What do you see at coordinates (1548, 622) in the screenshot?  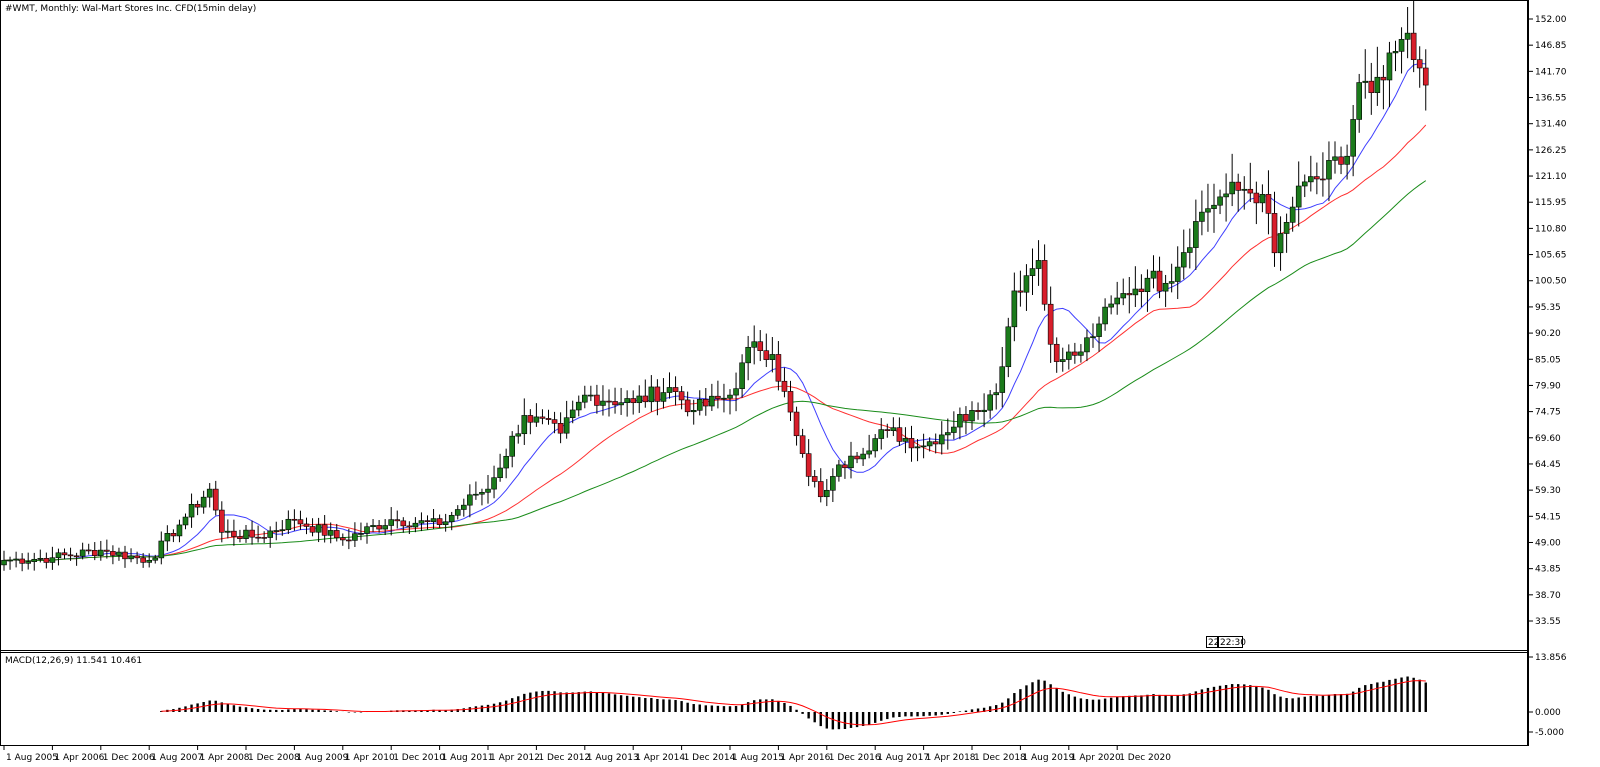 I see `y-tick-label: 33.55` at bounding box center [1548, 622].